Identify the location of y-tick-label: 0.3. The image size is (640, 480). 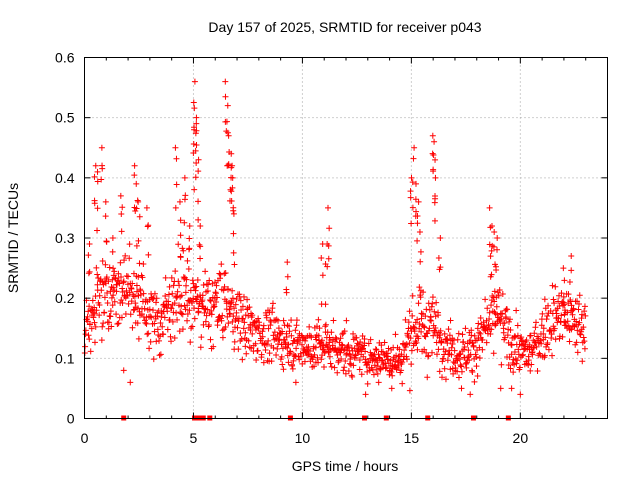
(65, 238).